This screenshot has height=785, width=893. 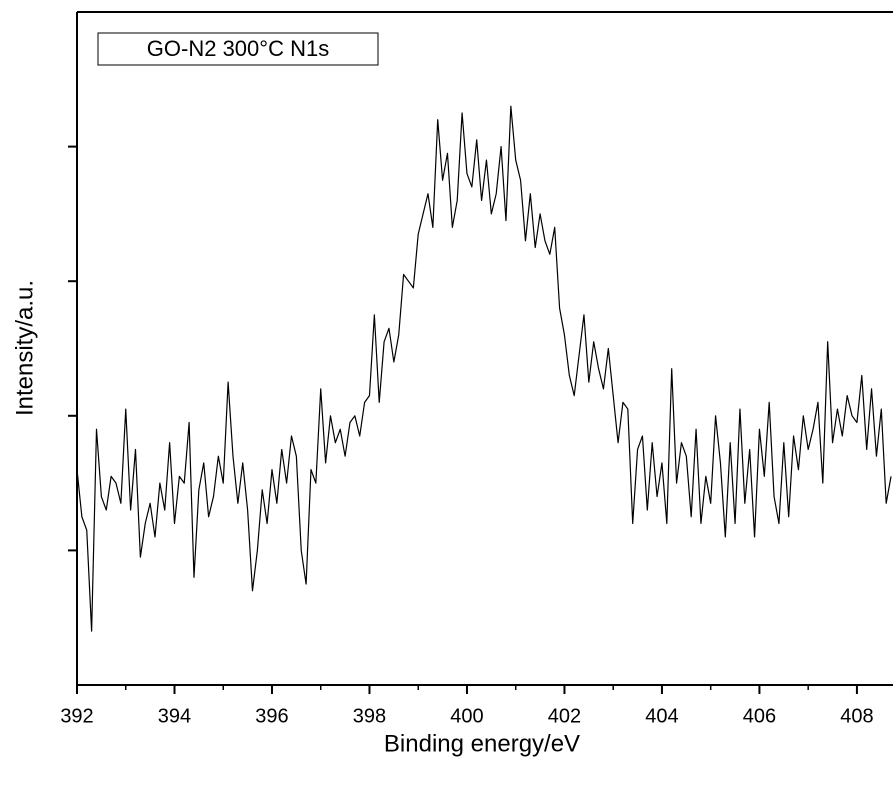 I want to click on x-tick-label: 402, so click(x=564, y=716).